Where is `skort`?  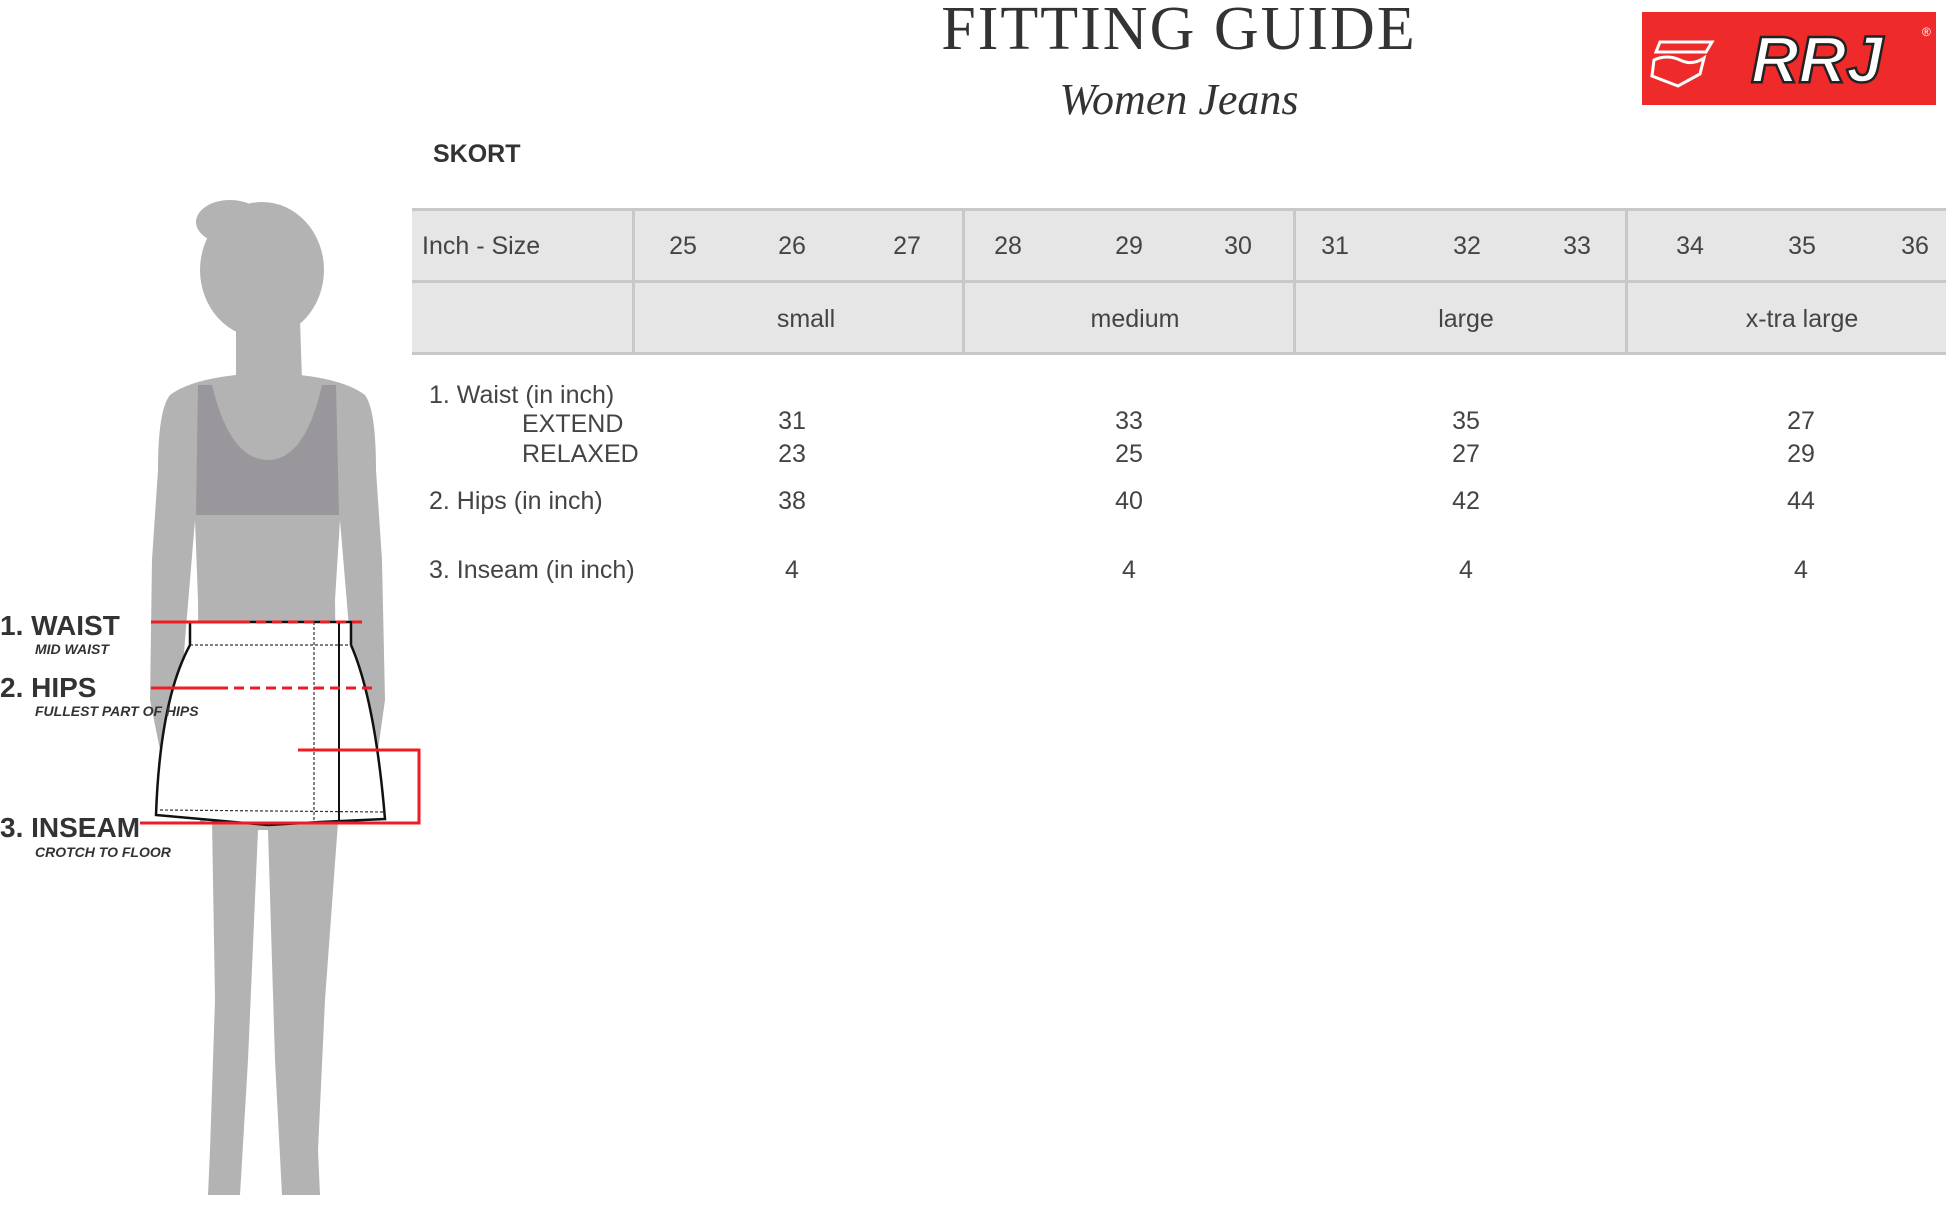
skort is located at coordinates (270, 723).